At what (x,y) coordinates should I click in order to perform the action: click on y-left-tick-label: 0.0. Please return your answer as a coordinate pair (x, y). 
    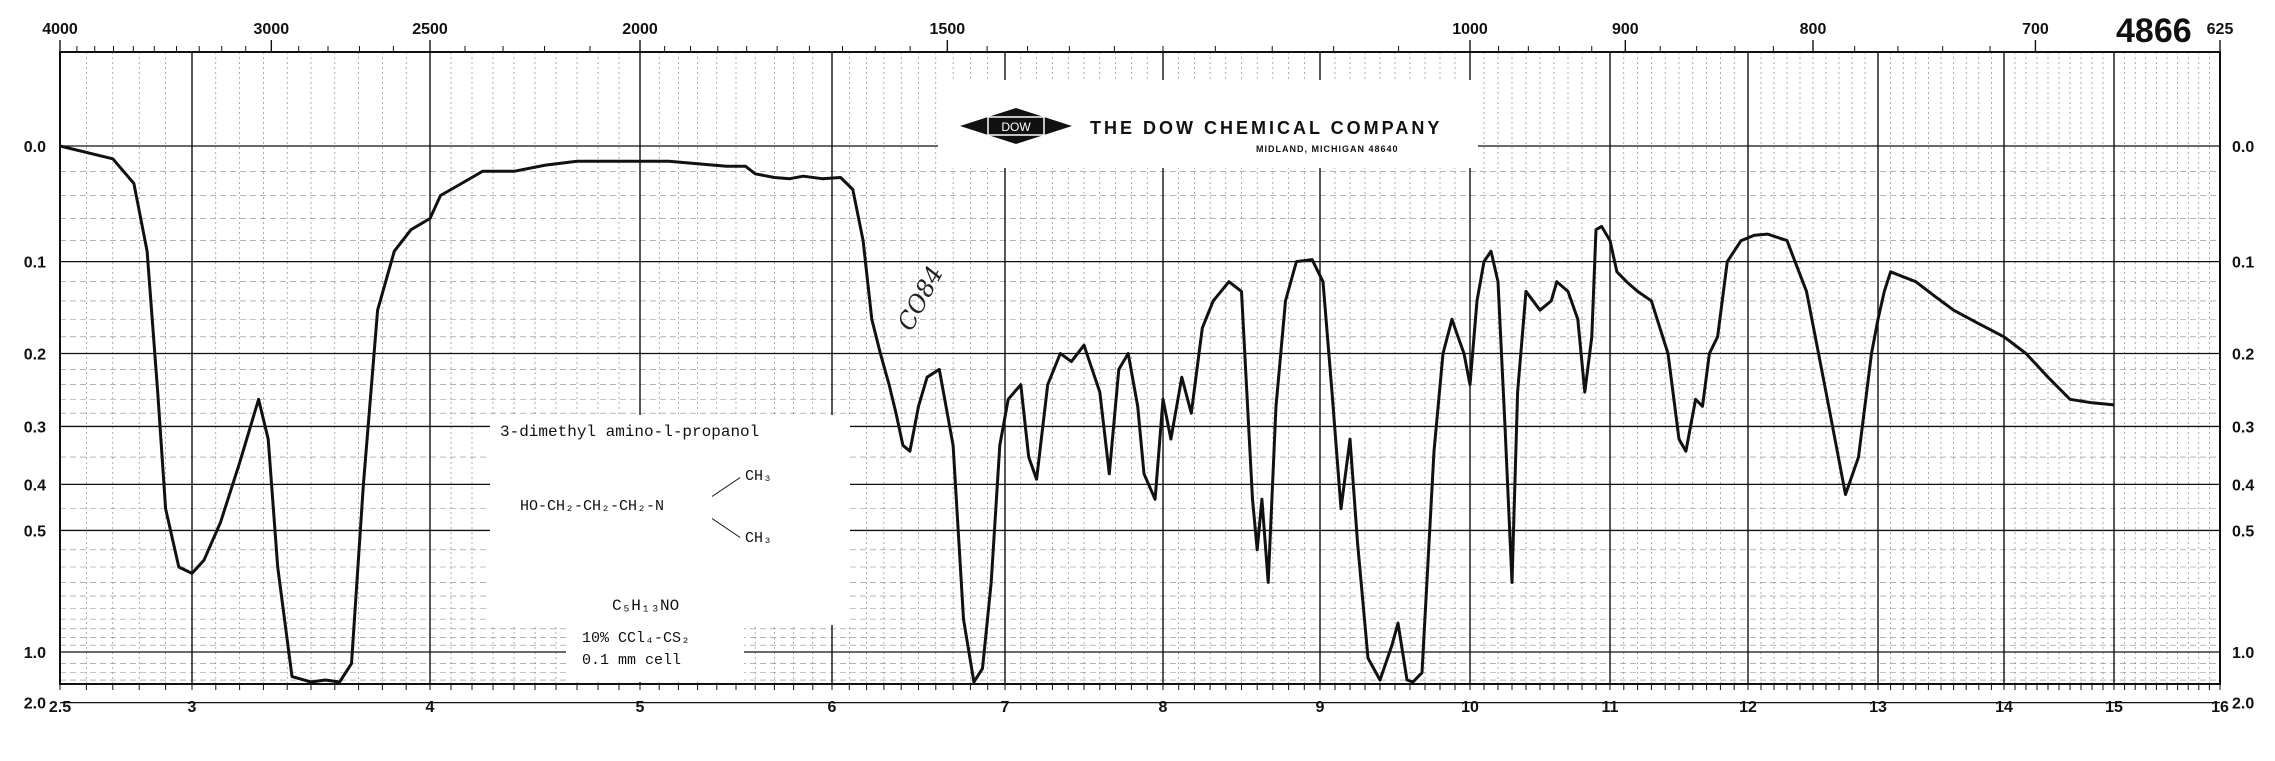
    Looking at the image, I should click on (35, 147).